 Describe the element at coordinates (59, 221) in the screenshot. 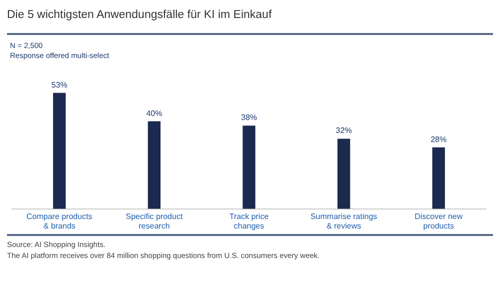

I see `x-tick-label: Compare products & brands` at that location.